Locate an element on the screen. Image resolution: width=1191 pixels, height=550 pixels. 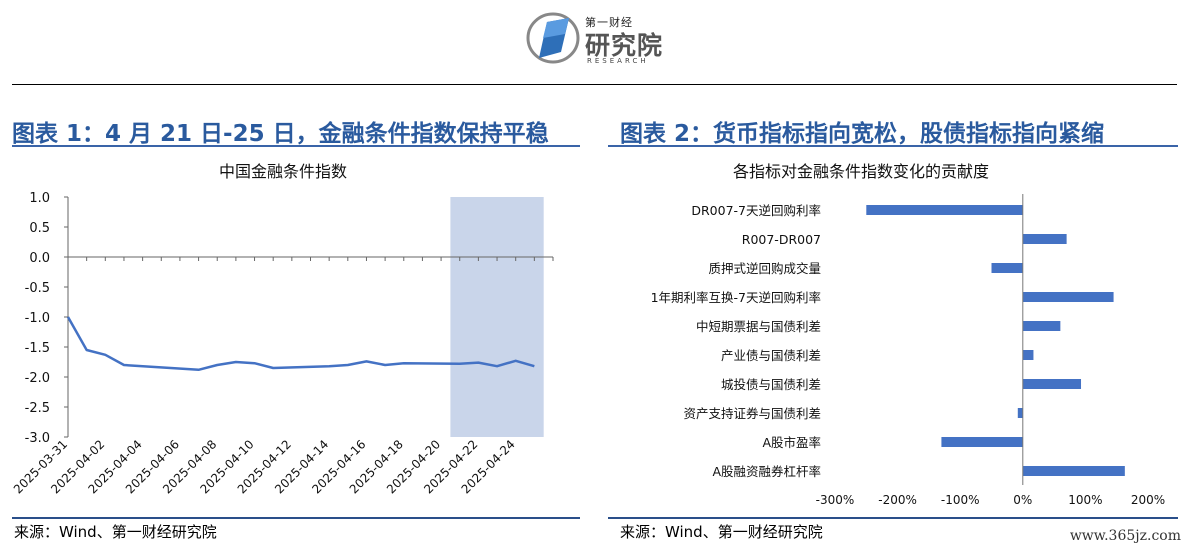
category-label: 资产支持证券与国债利差 is located at coordinates (752, 413).